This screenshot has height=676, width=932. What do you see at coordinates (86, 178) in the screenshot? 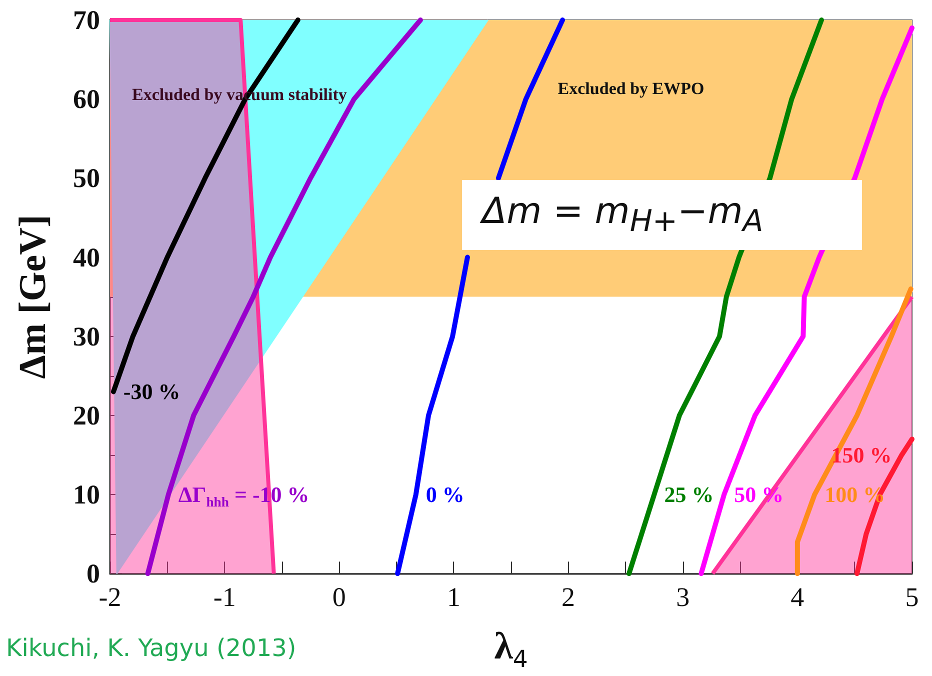
I see `y-tick-label: 50` at bounding box center [86, 178].